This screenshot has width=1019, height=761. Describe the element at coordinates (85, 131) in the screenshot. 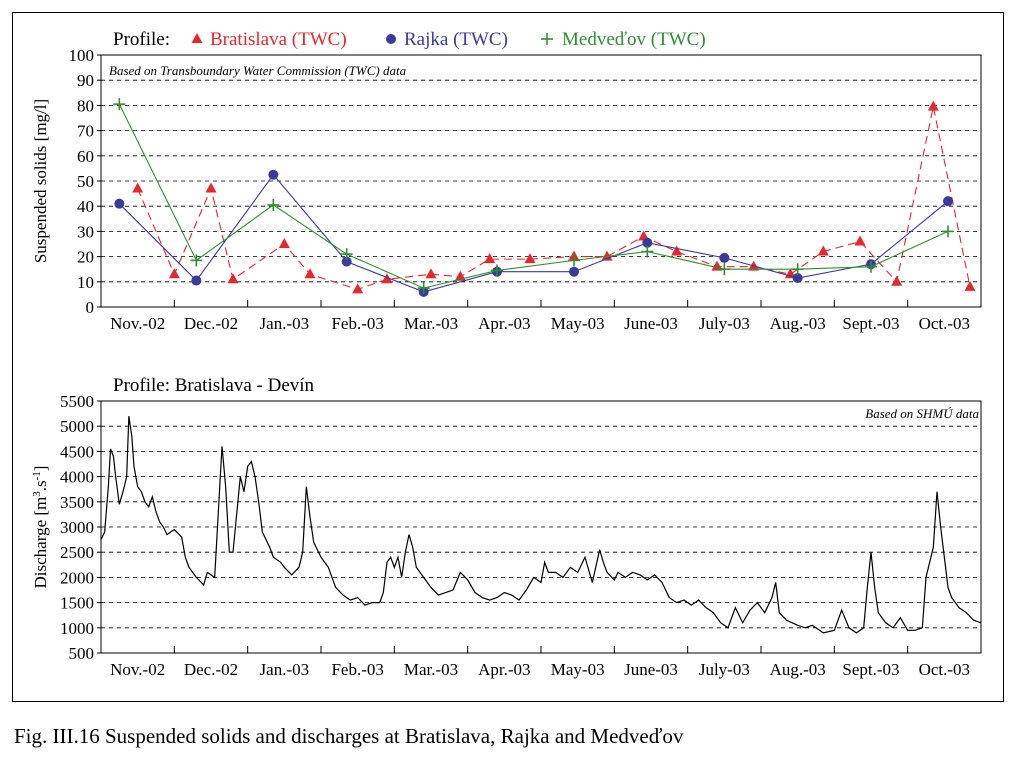

I see `y-tick-label: 70` at that location.